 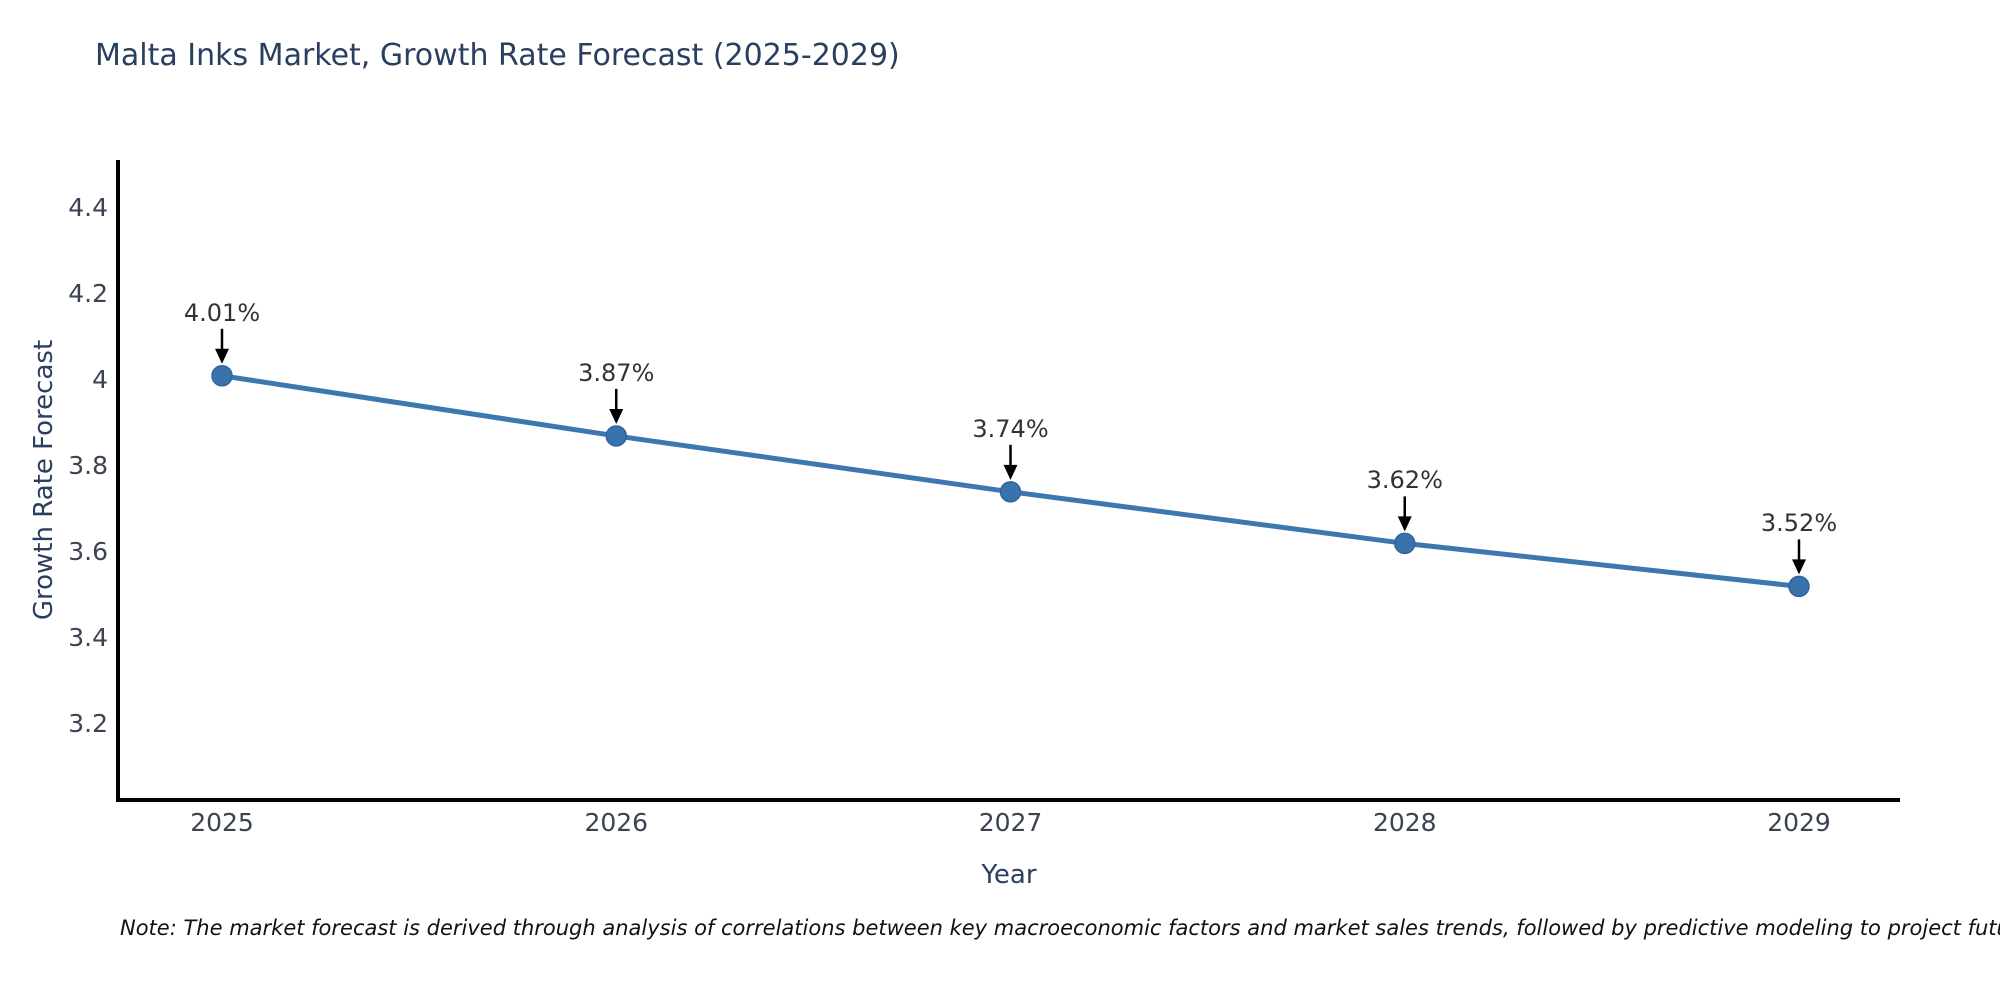 What do you see at coordinates (1404, 822) in the screenshot?
I see `x-tick-label: 2028` at bounding box center [1404, 822].